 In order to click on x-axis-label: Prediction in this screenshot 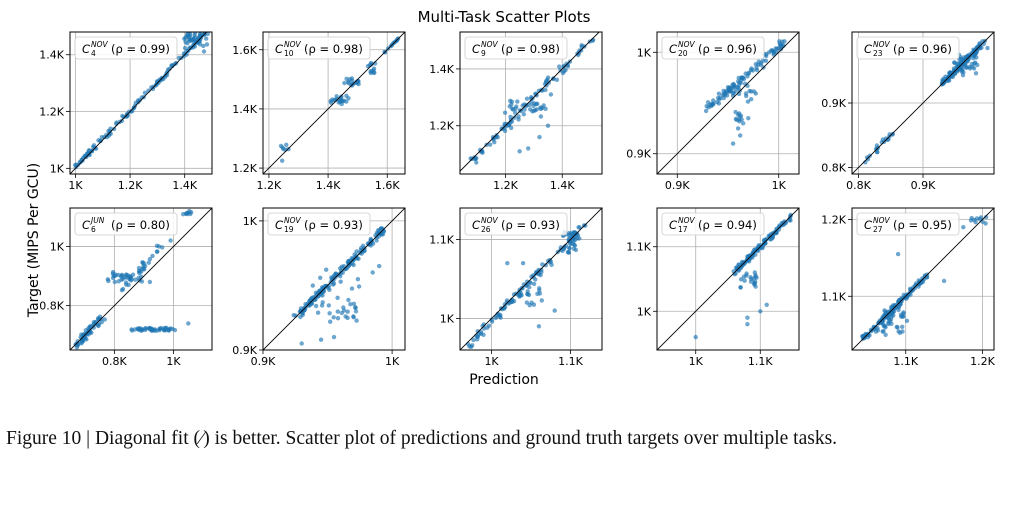, I will do `click(504, 380)`.